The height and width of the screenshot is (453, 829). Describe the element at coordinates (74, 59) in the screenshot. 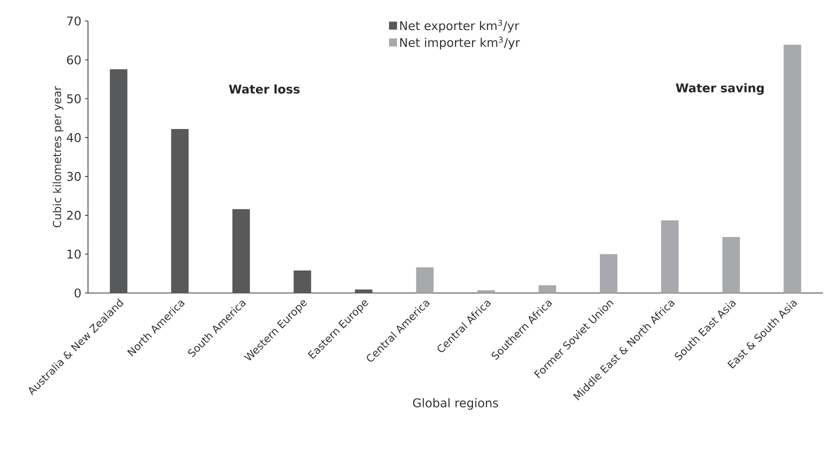

I see `y-tick-label: 60` at that location.